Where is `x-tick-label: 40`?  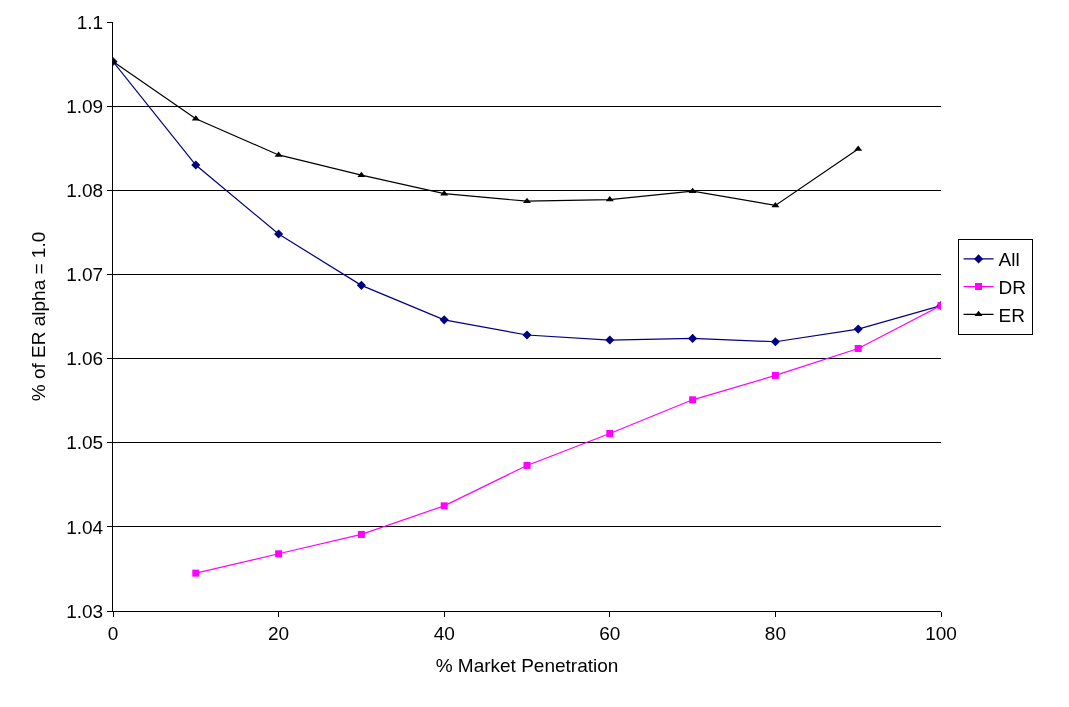
x-tick-label: 40 is located at coordinates (444, 633).